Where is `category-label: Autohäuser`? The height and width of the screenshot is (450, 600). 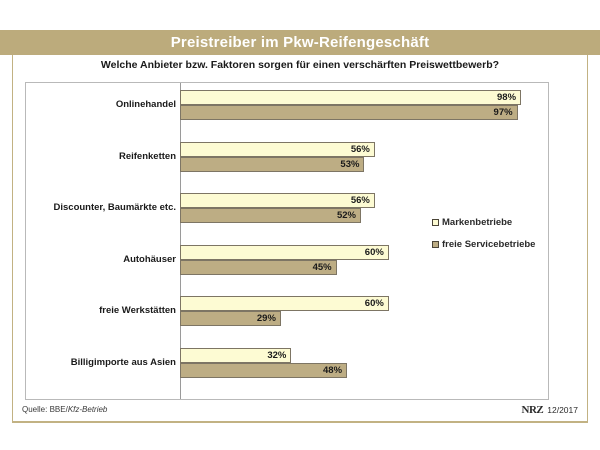
category-label: Autohäuser is located at coordinates (149, 259).